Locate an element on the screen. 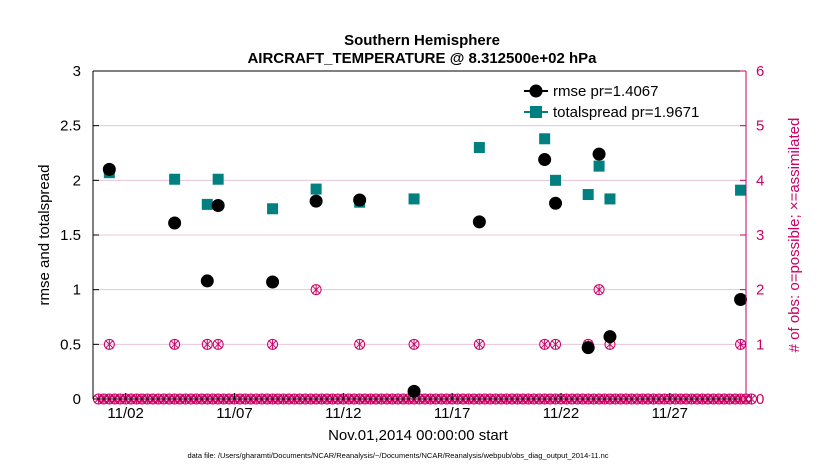 The image size is (830, 470). y2-tick-label: 6 is located at coordinates (760, 71).